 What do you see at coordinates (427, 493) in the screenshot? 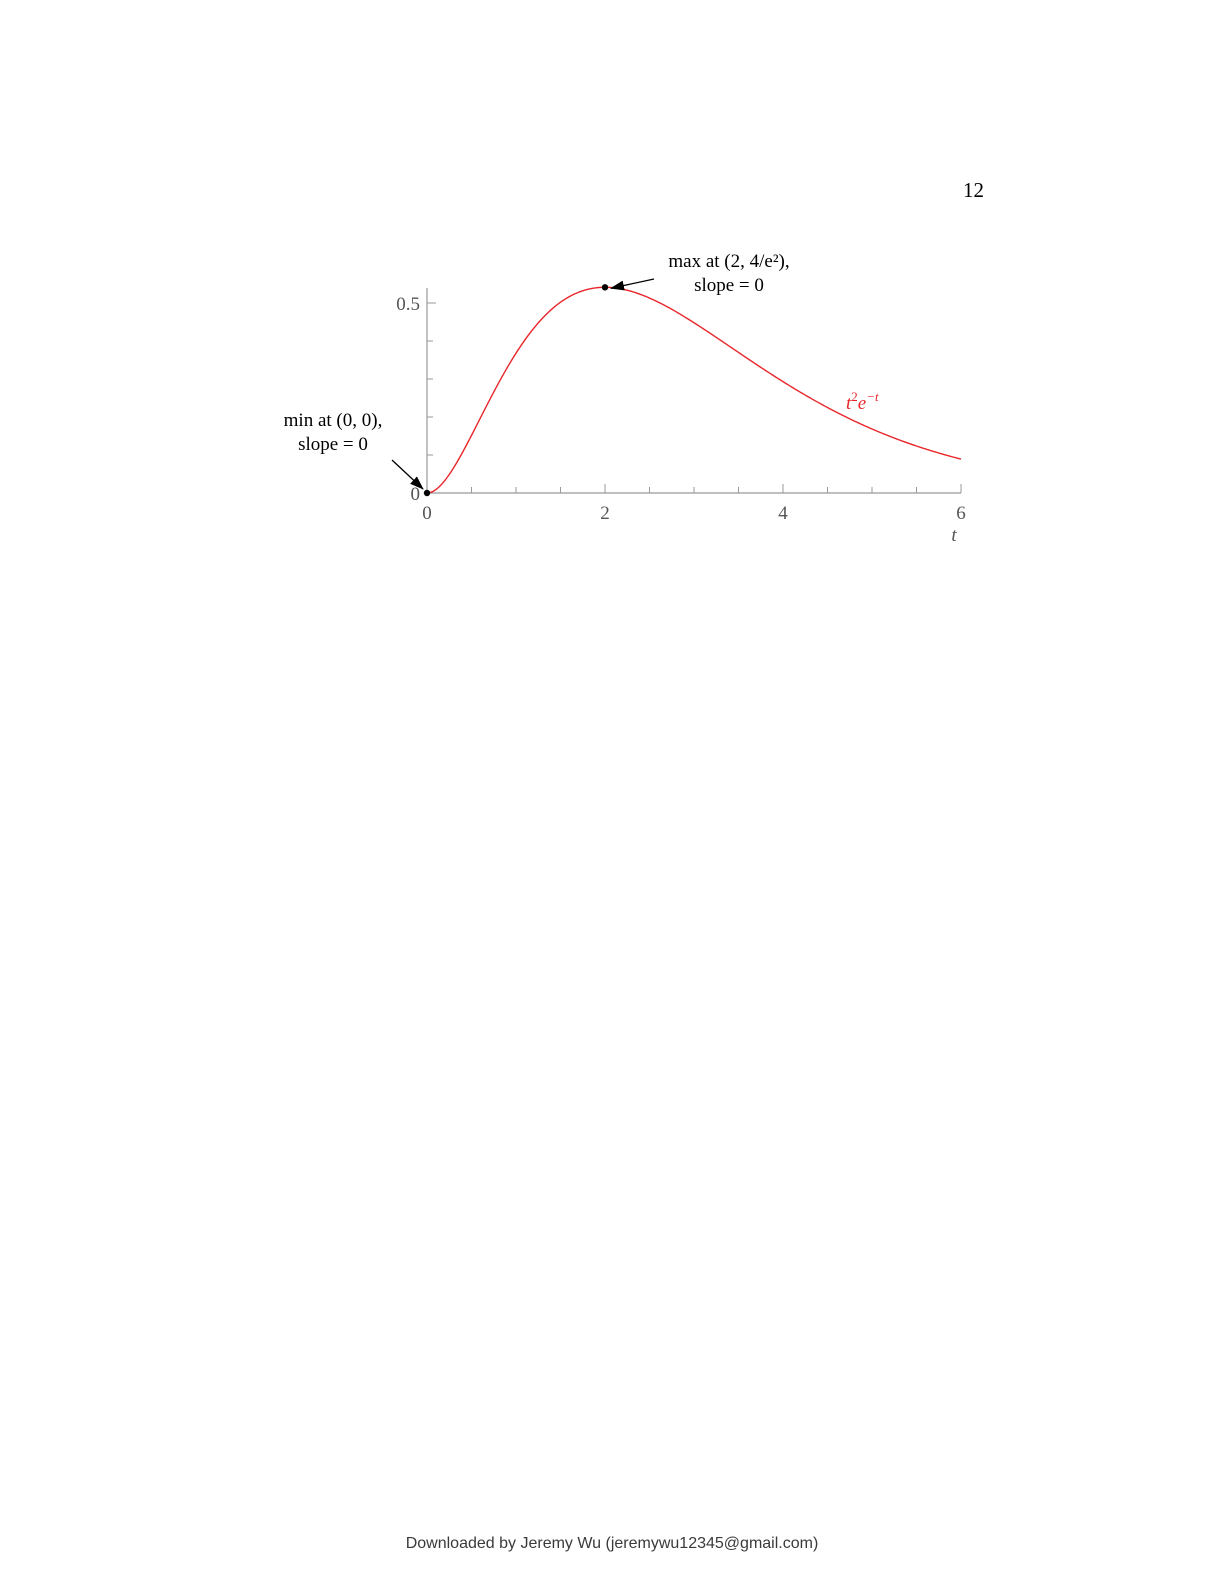
I see `min-point` at bounding box center [427, 493].